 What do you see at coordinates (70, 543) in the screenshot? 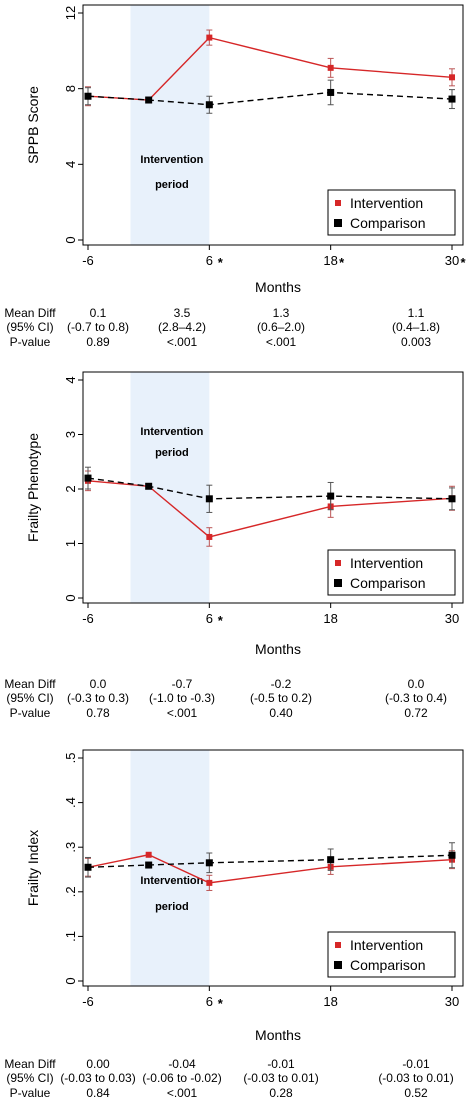
I see `y-tick-label: 1` at bounding box center [70, 543].